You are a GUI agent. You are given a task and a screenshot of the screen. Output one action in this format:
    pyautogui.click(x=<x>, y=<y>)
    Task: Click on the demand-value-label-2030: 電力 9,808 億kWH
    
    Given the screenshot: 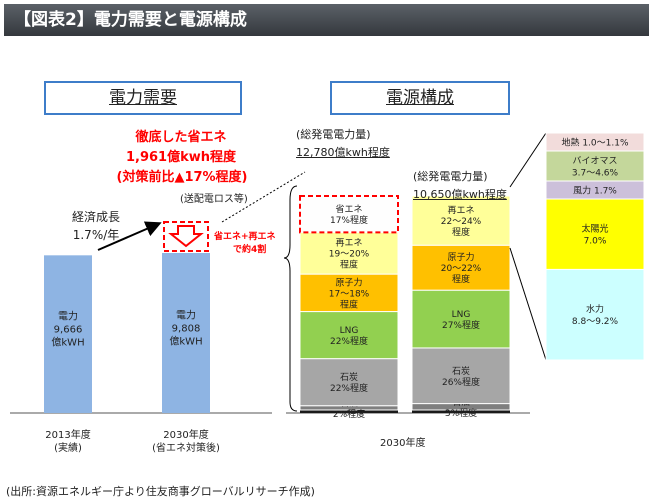 What is the action you would take?
    pyautogui.click(x=185, y=328)
    